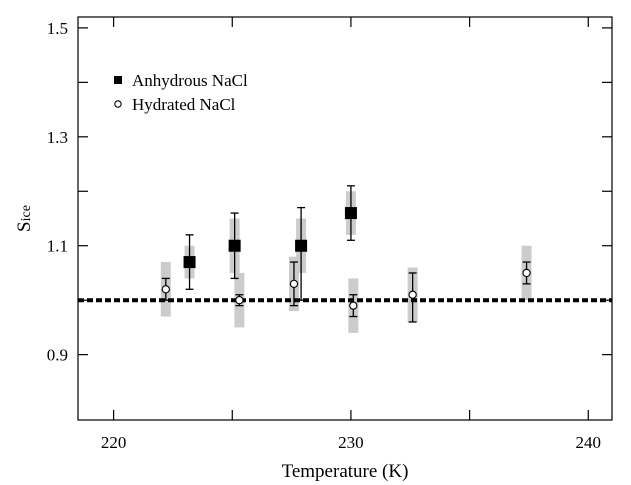 Image resolution: width=631 pixels, height=485 pixels. I want to click on y-axis-title: Sice, so click(24, 218).